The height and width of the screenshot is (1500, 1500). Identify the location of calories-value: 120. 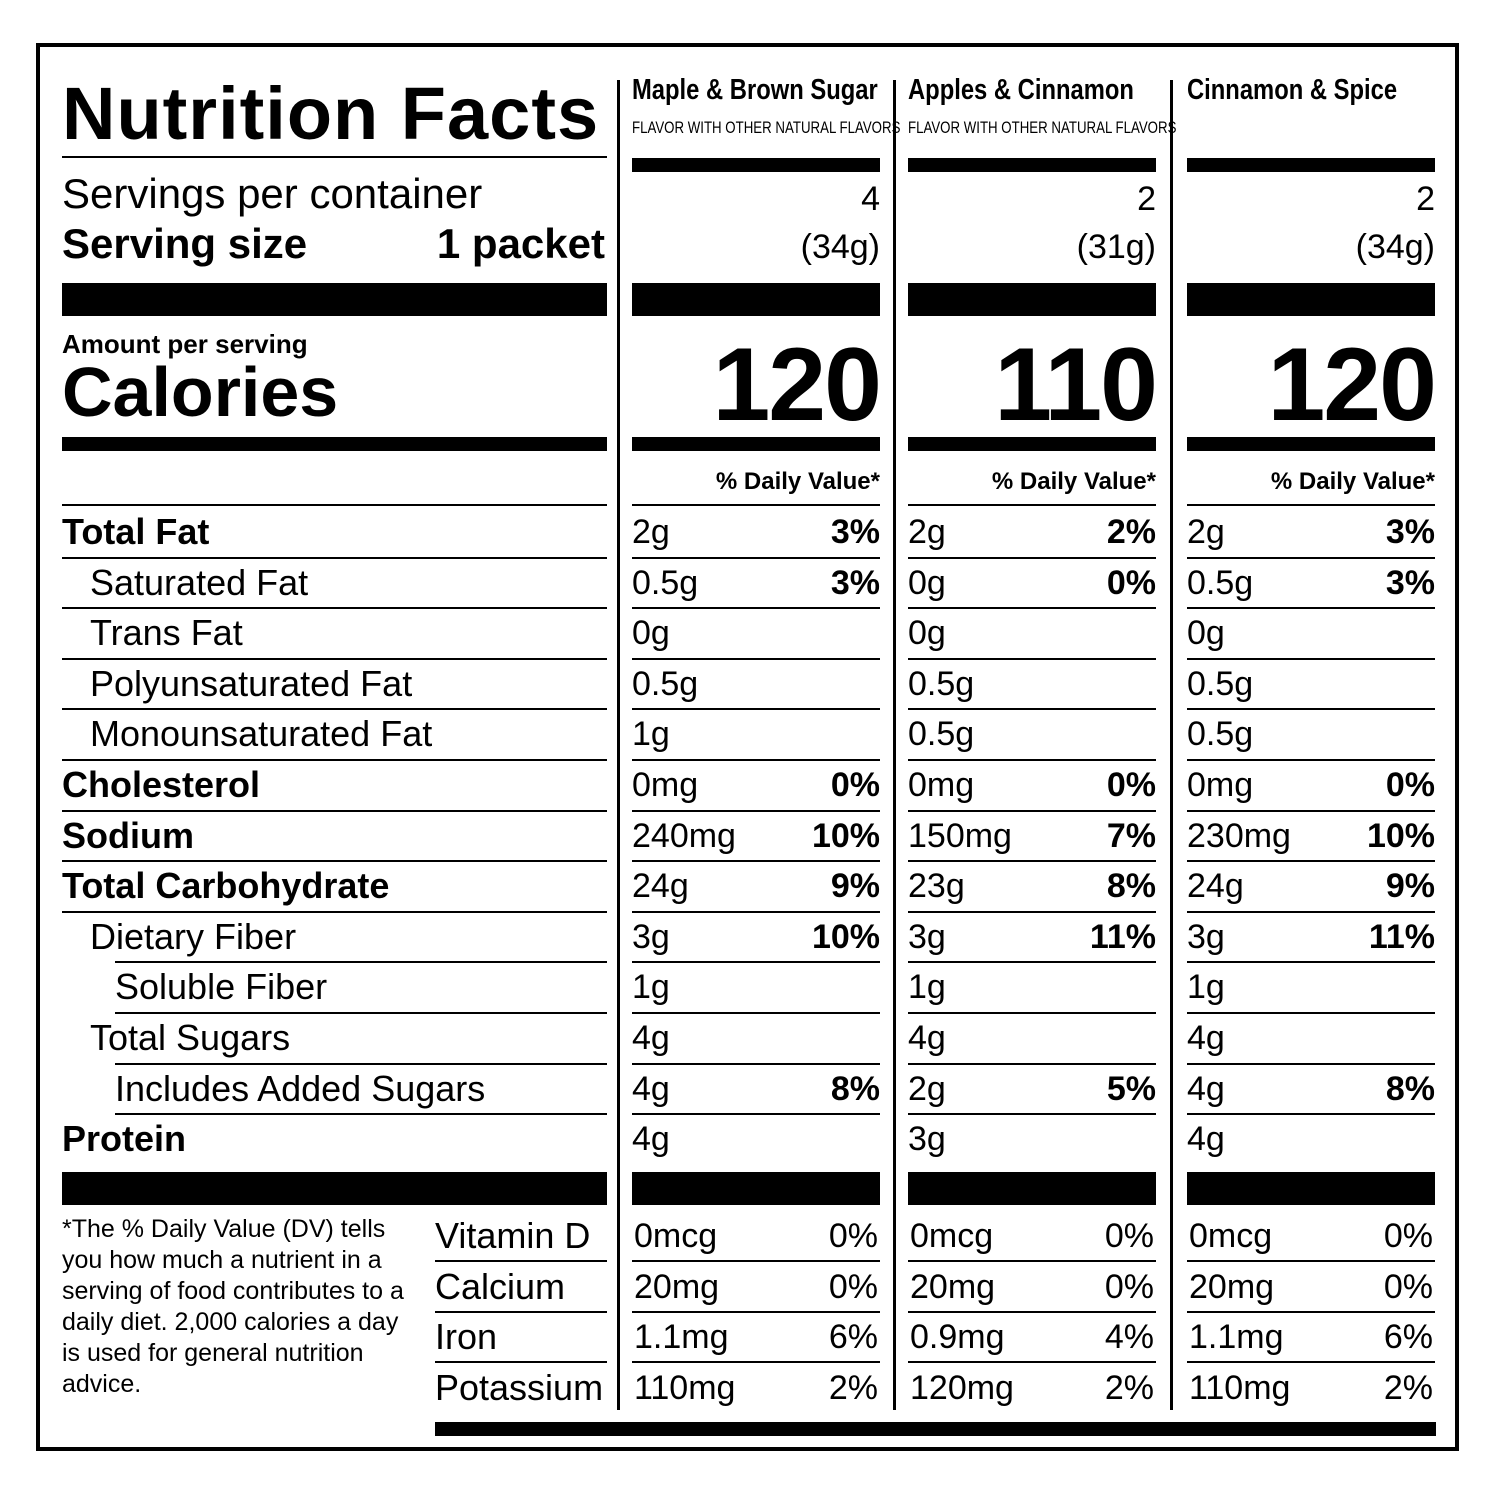
(1352, 385).